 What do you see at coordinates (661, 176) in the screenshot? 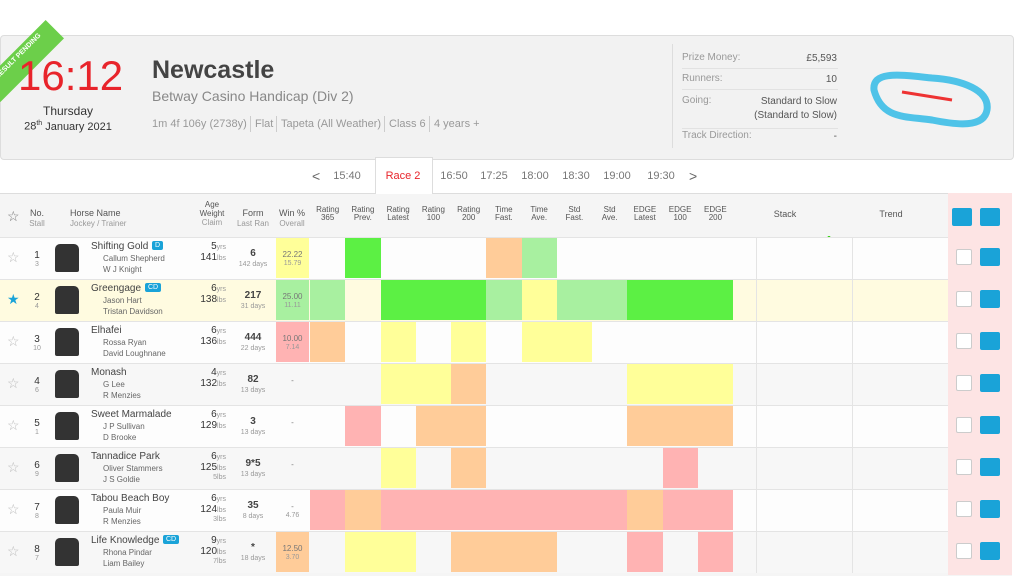
I see `race-tab: 19:30` at bounding box center [661, 176].